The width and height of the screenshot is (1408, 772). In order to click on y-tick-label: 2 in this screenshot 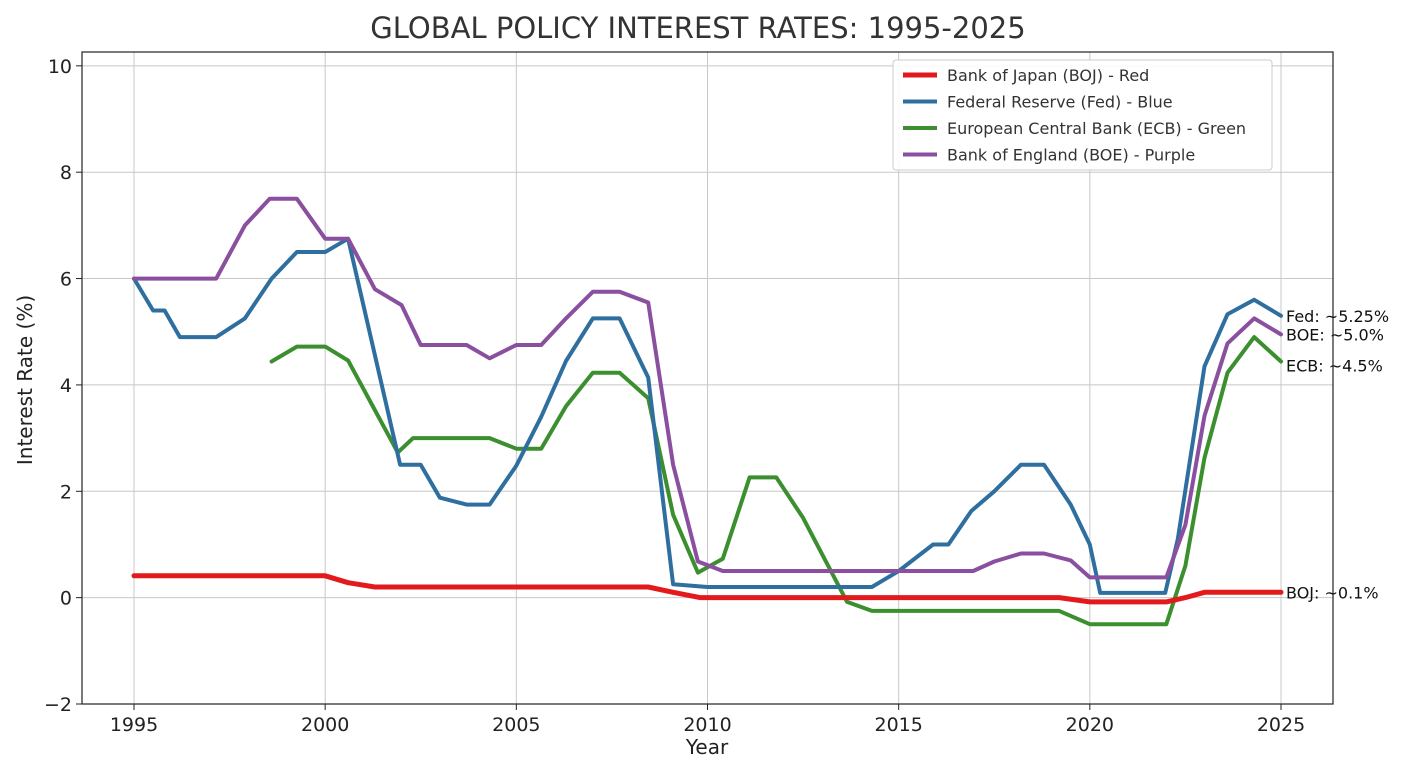, I will do `click(66, 492)`.